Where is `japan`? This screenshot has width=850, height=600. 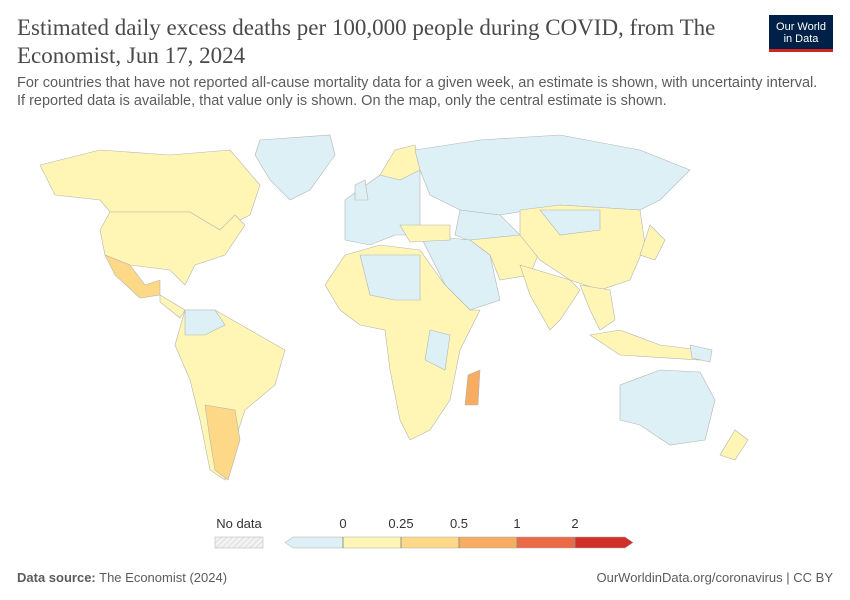 japan is located at coordinates (652, 242).